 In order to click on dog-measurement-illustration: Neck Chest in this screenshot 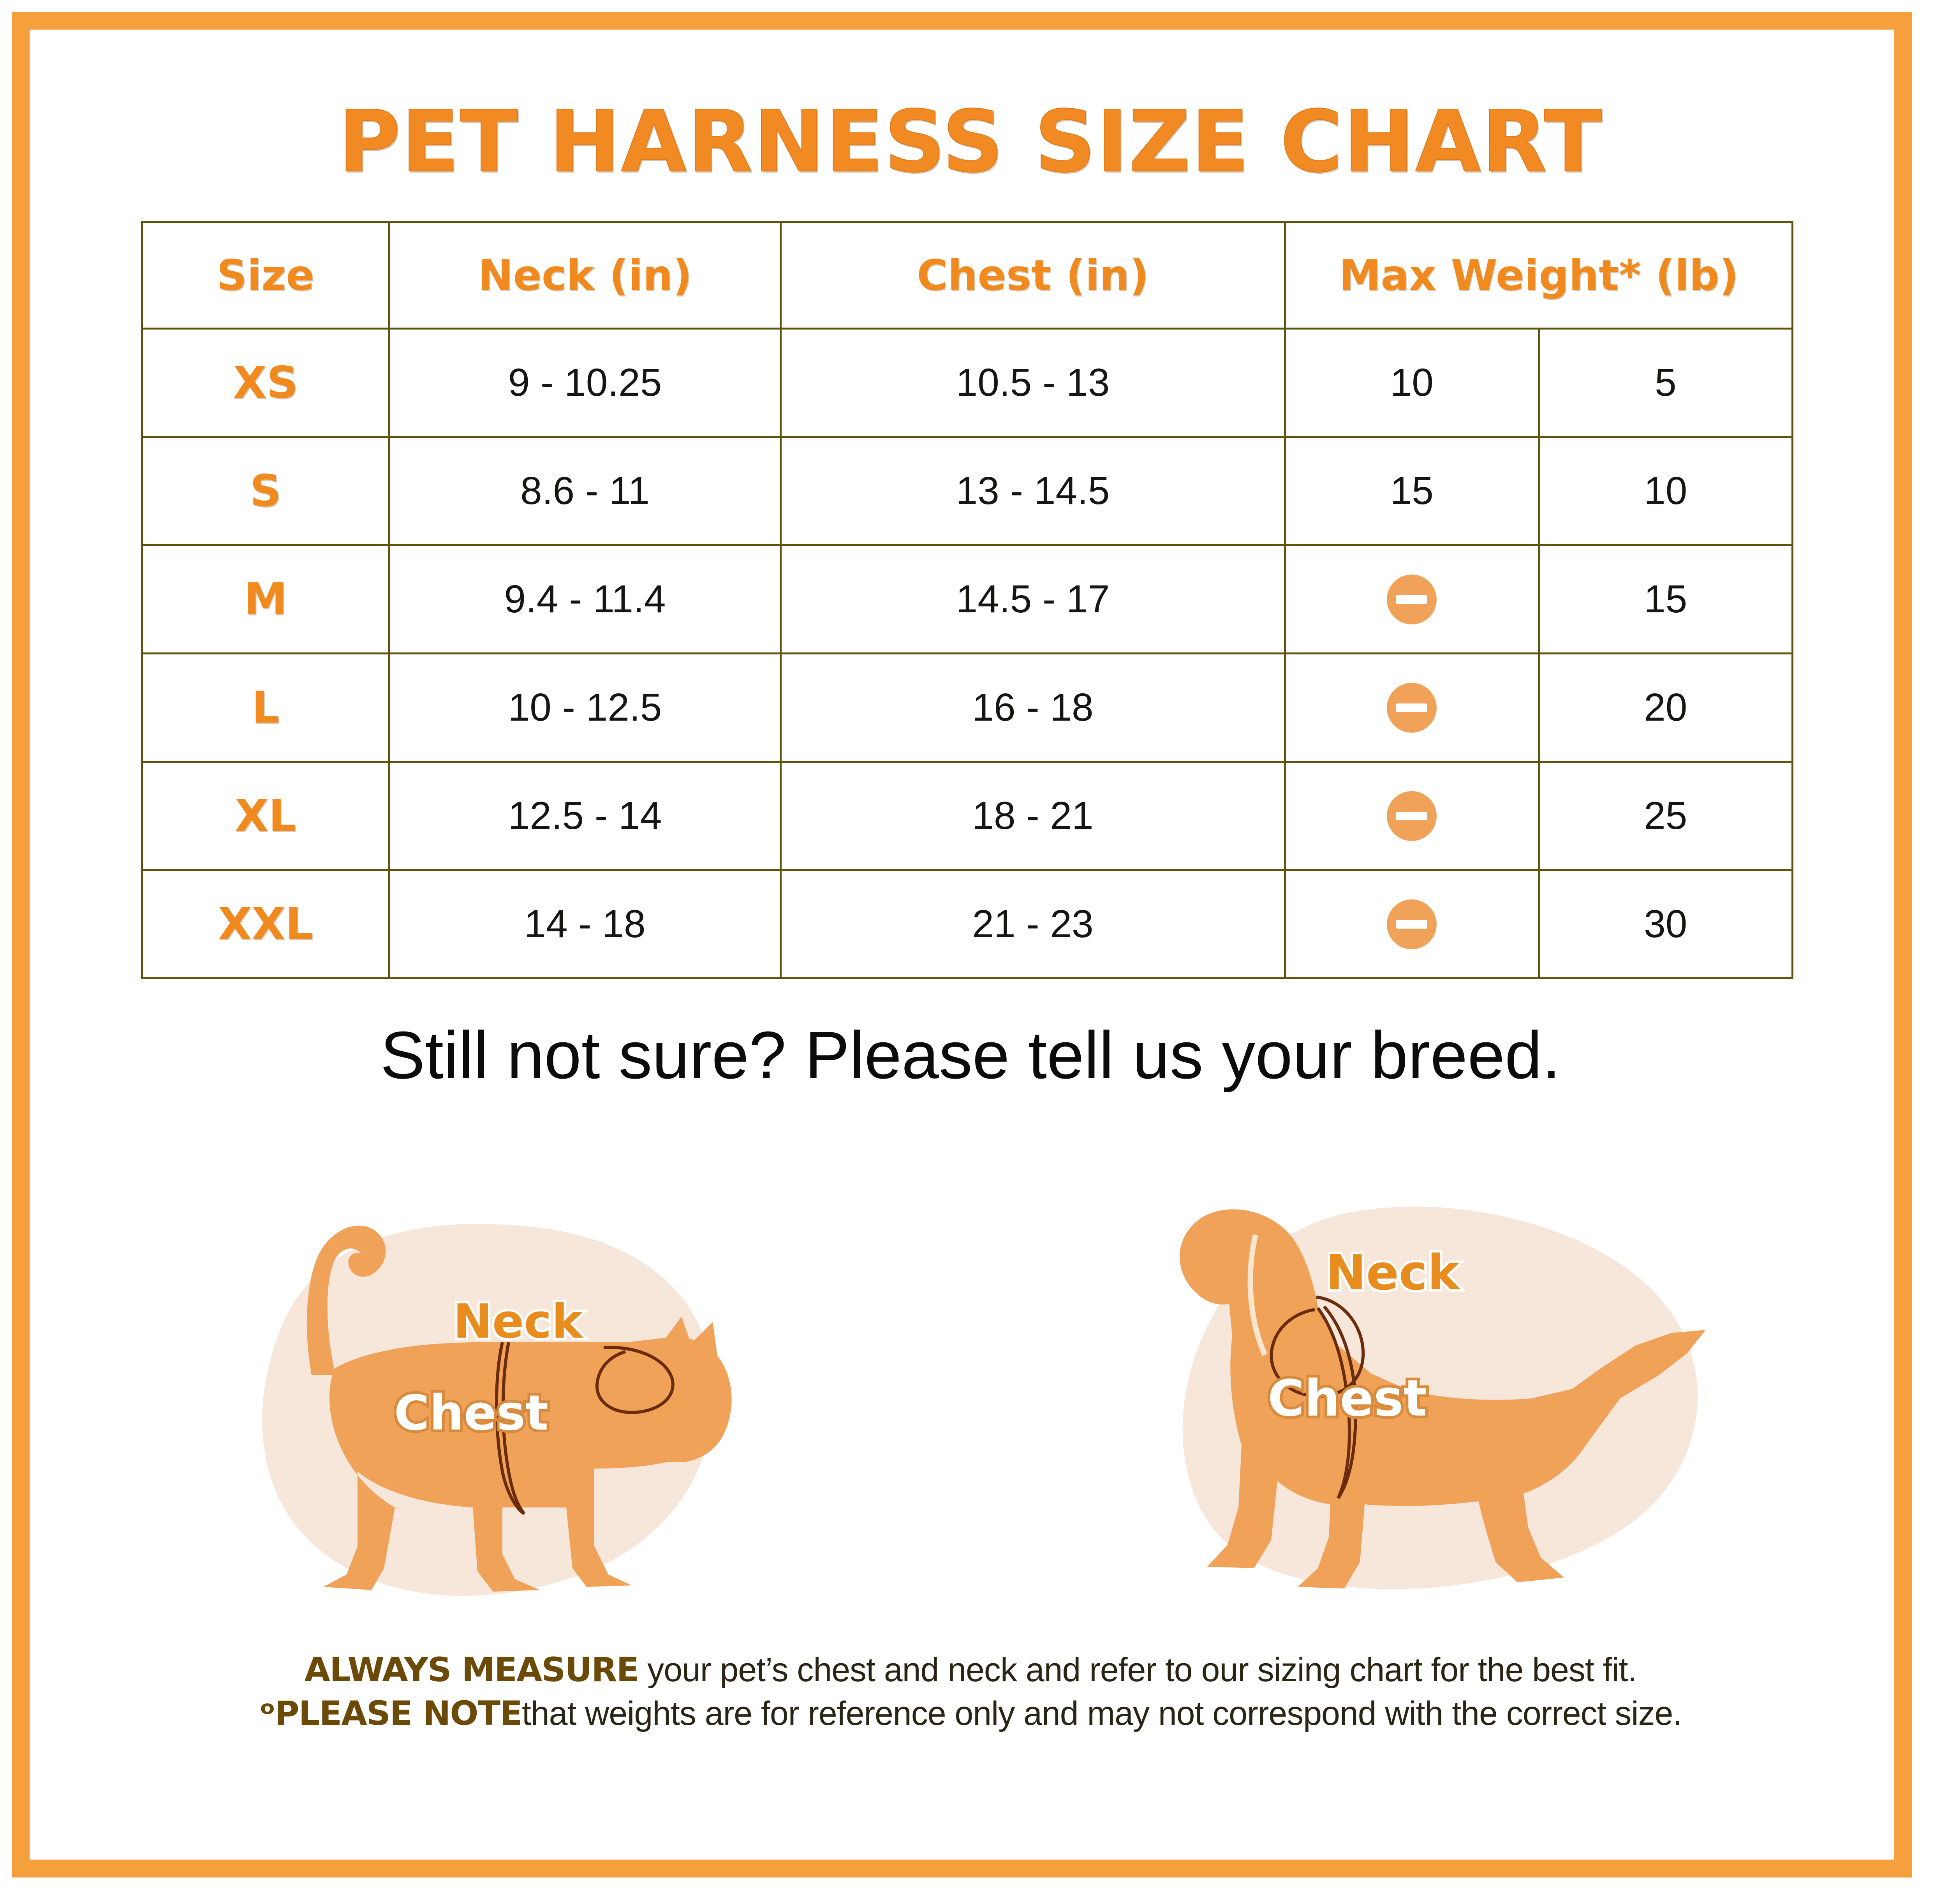, I will do `click(1425, 1384)`.